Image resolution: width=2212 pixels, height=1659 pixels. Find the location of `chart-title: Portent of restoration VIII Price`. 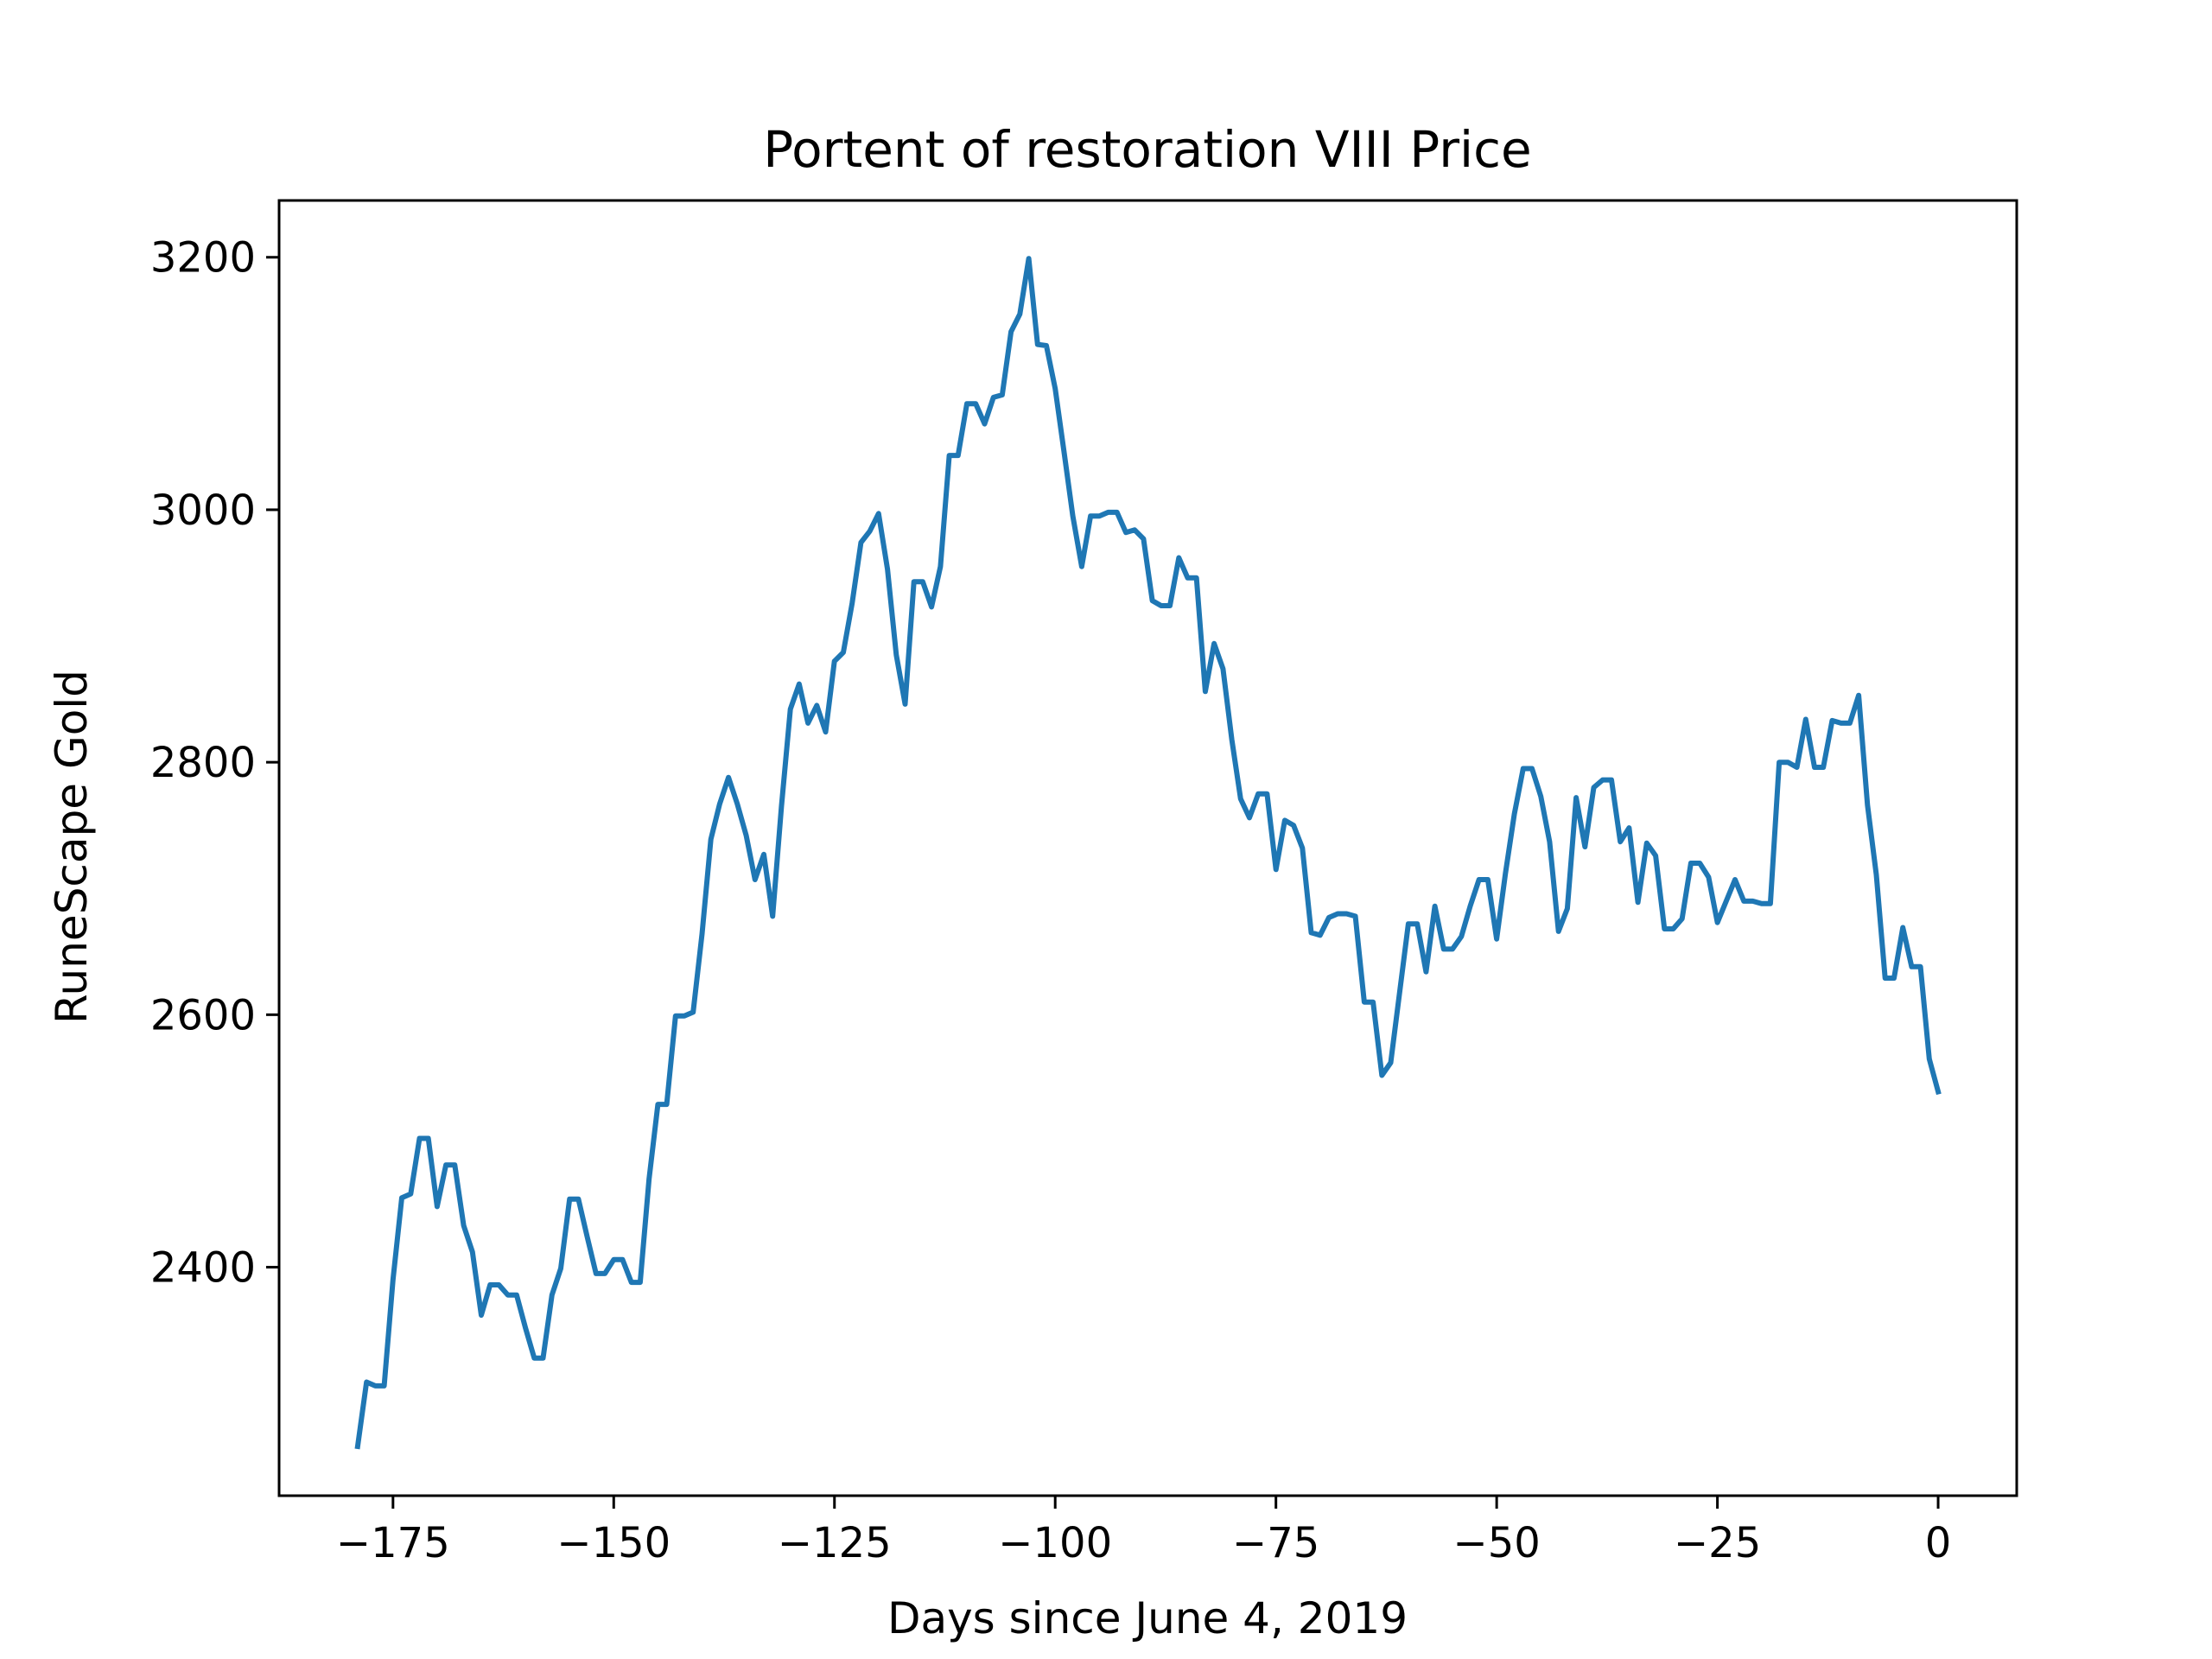

chart-title: Portent of restoration VIII Price is located at coordinates (1147, 149).